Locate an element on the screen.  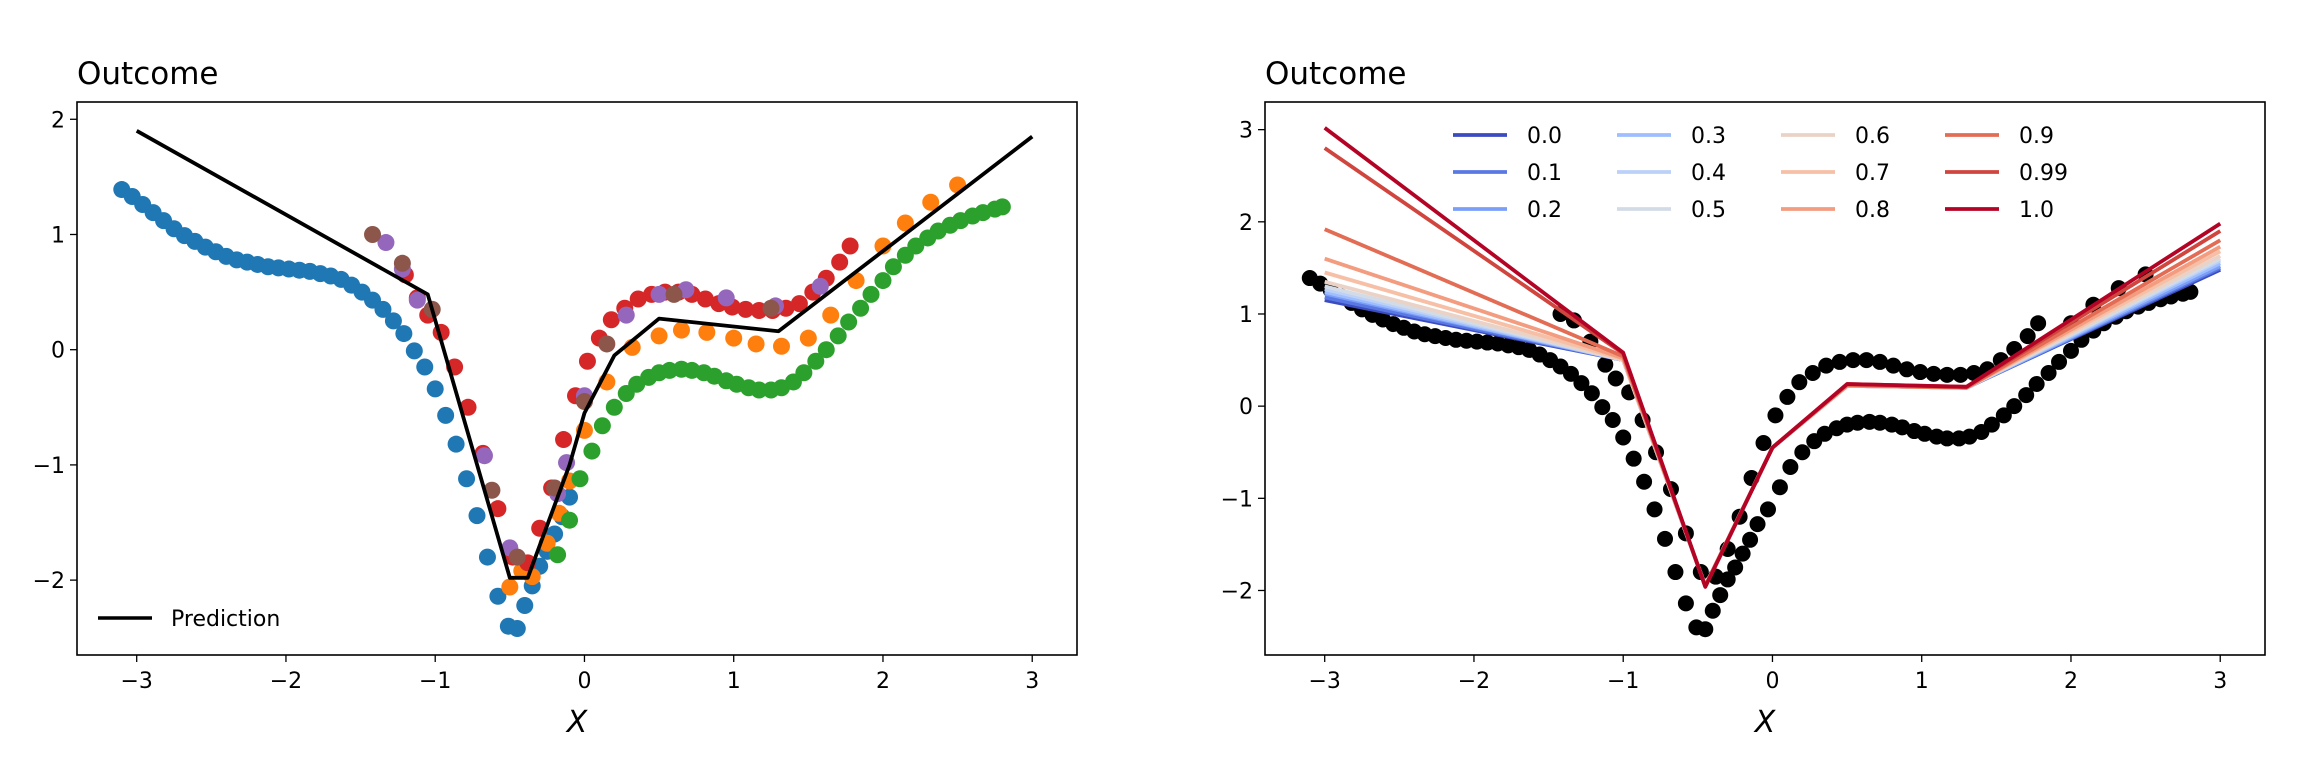
x-tick-label: −1 is located at coordinates (435, 681).